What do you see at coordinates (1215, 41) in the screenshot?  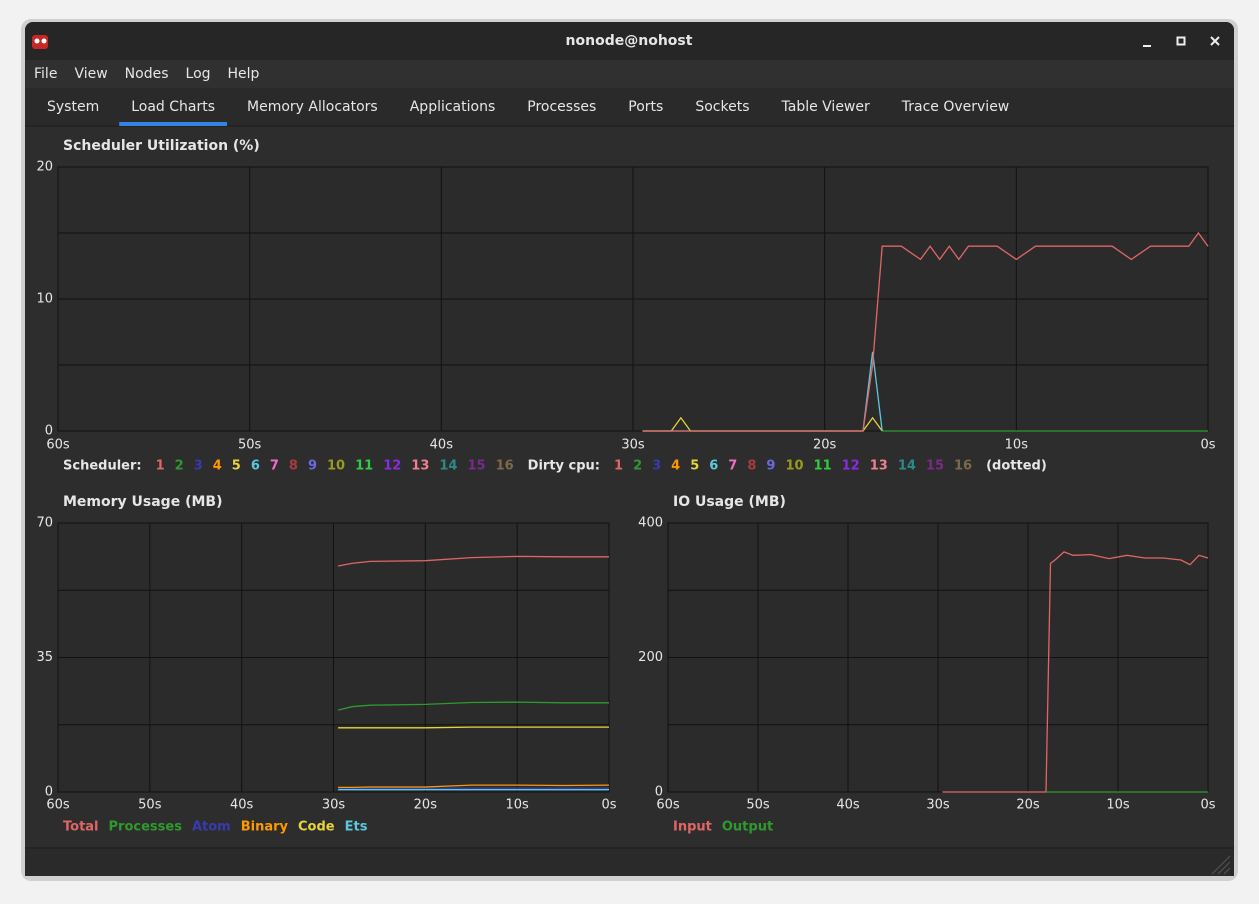 I see `close-button` at bounding box center [1215, 41].